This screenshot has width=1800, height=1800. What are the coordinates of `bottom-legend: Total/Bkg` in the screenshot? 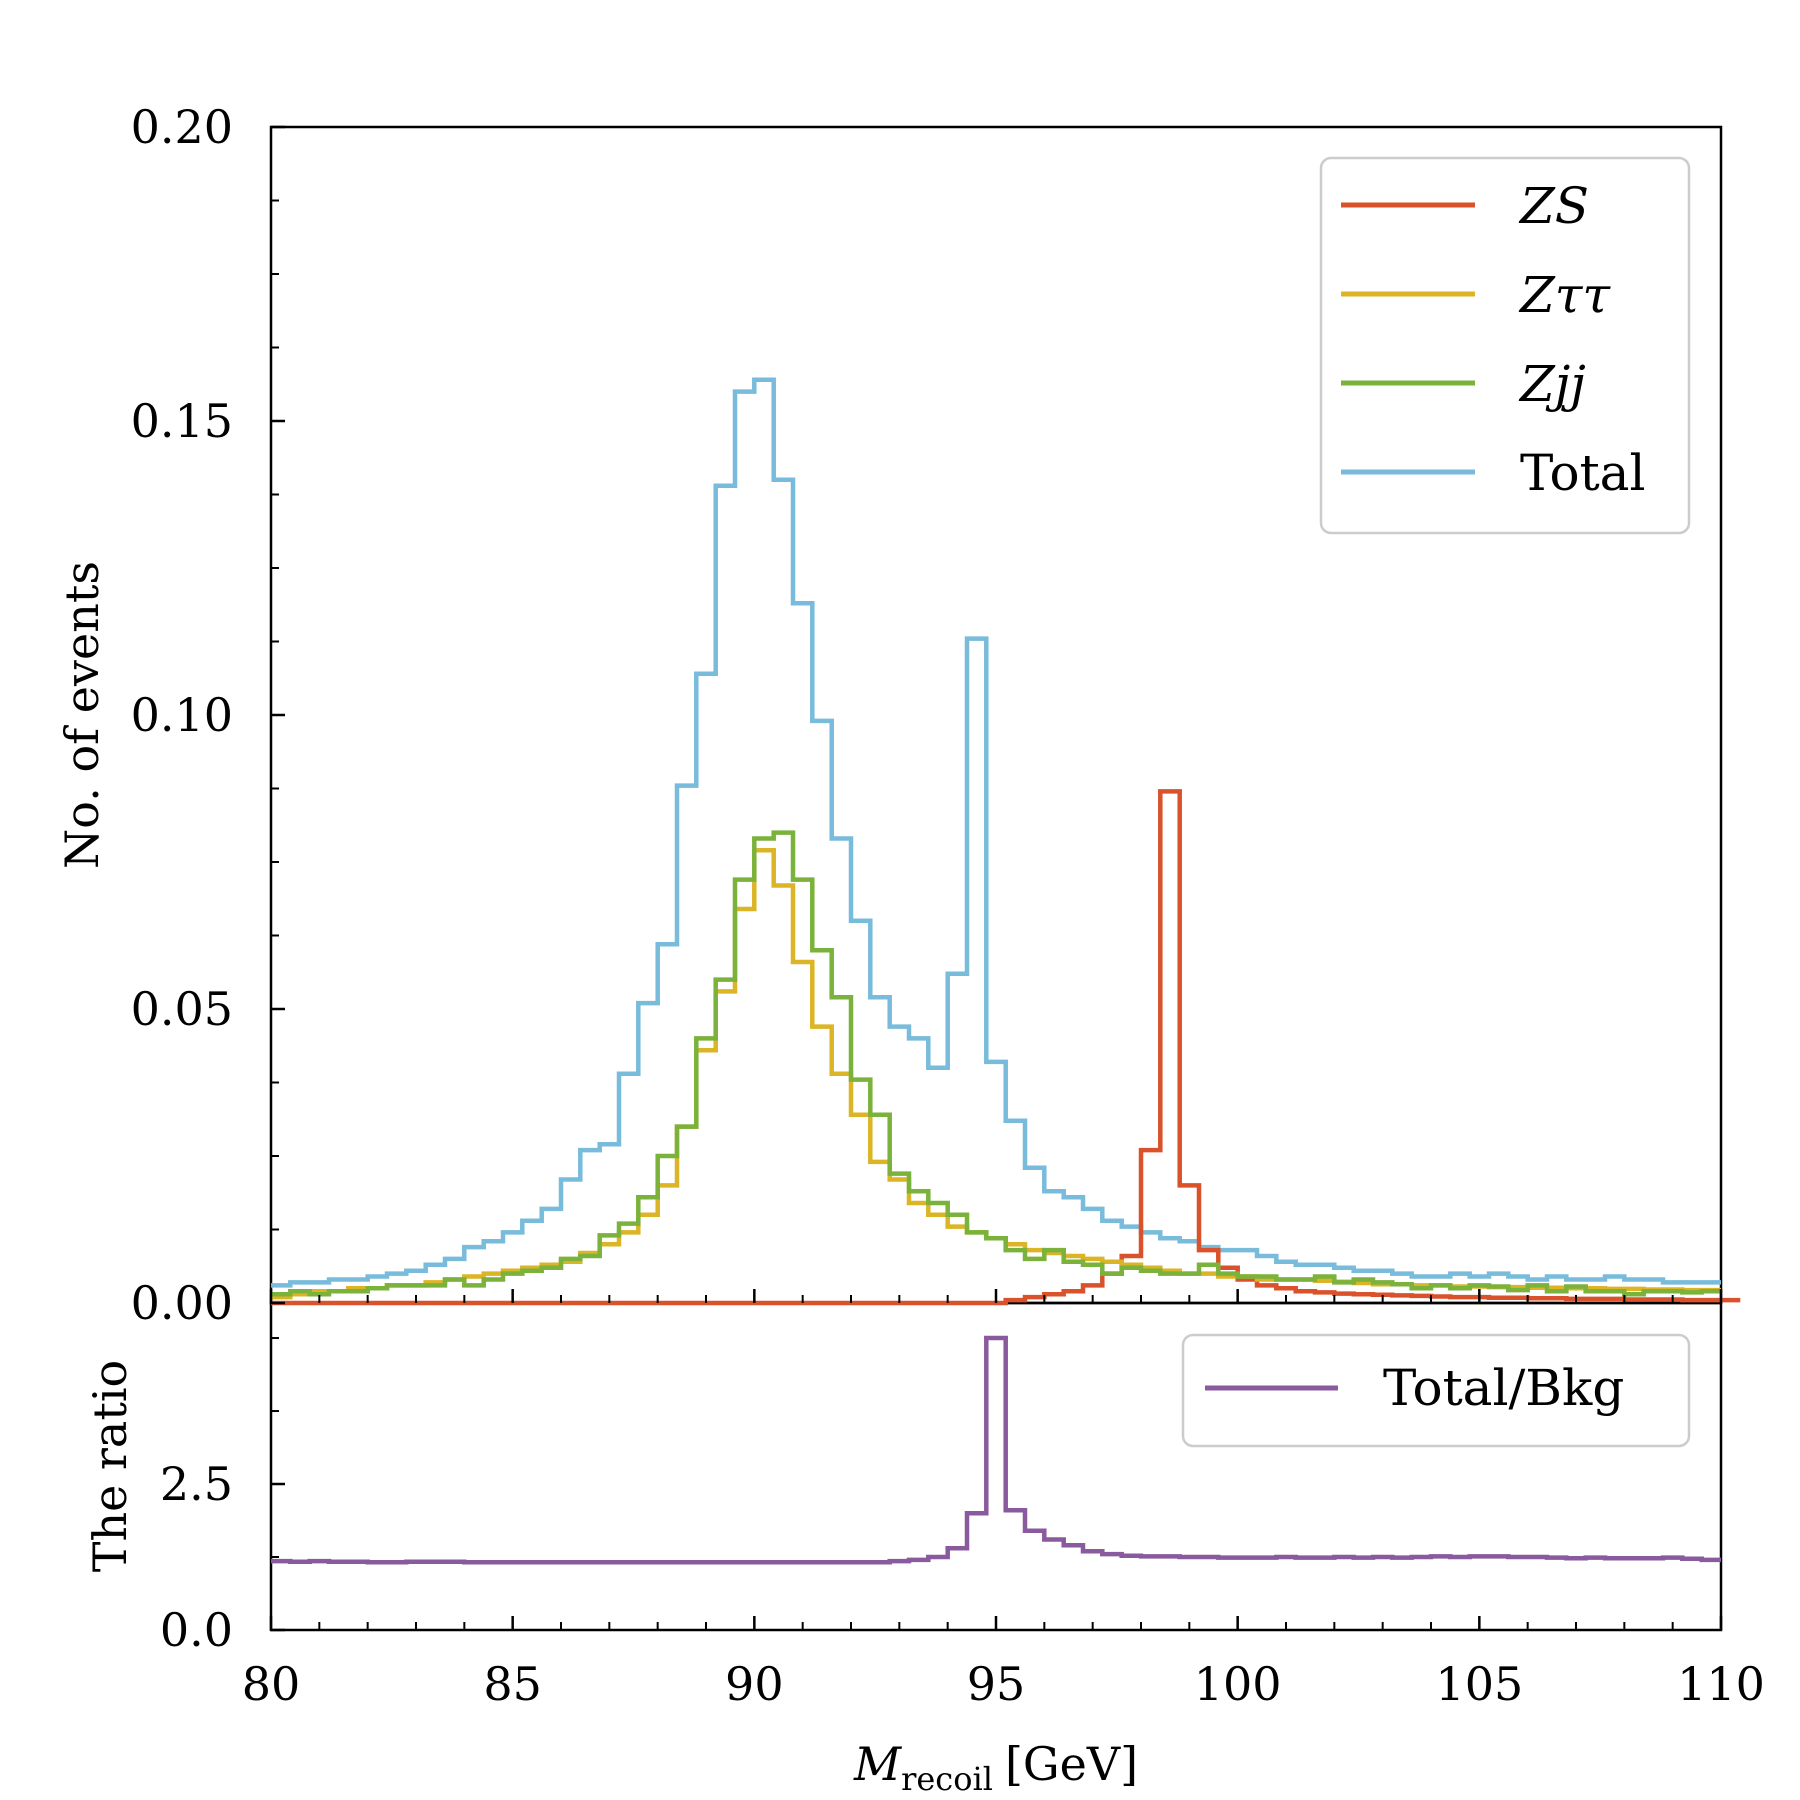 It's located at (1436, 1390).